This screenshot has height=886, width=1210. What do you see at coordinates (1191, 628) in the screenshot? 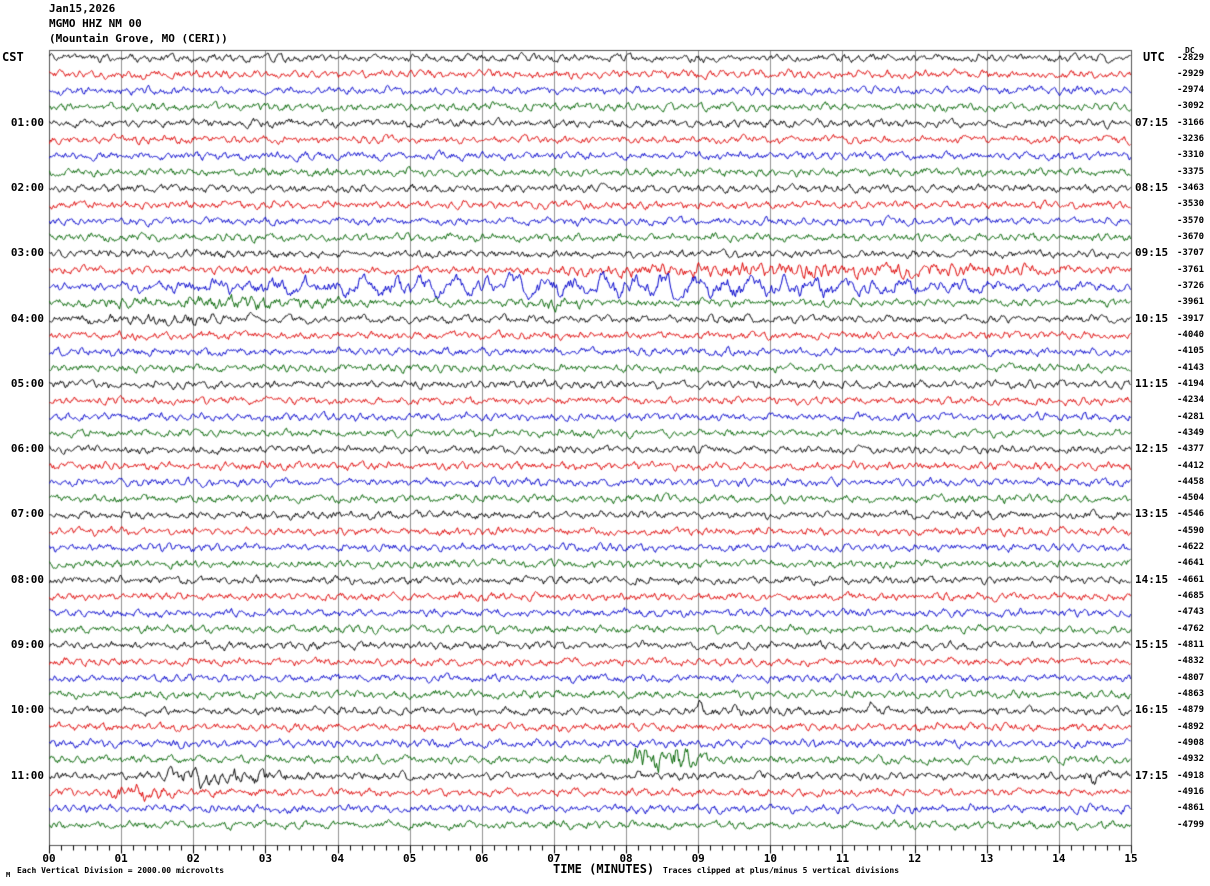
I see `dc-offset-value: -4762` at bounding box center [1191, 628].